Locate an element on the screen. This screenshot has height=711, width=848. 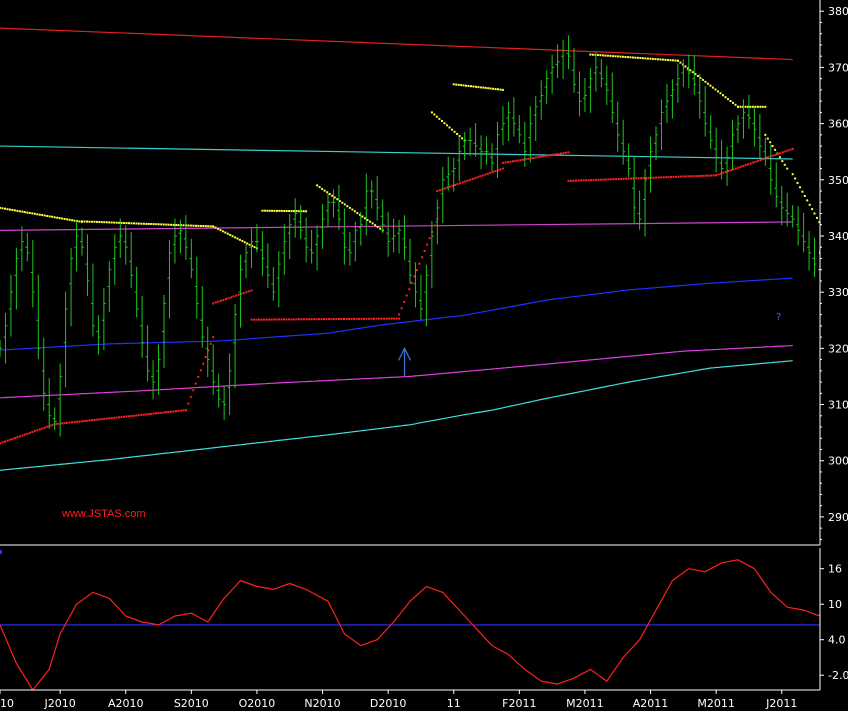
x-tick-label: O2010 is located at coordinates (257, 703).